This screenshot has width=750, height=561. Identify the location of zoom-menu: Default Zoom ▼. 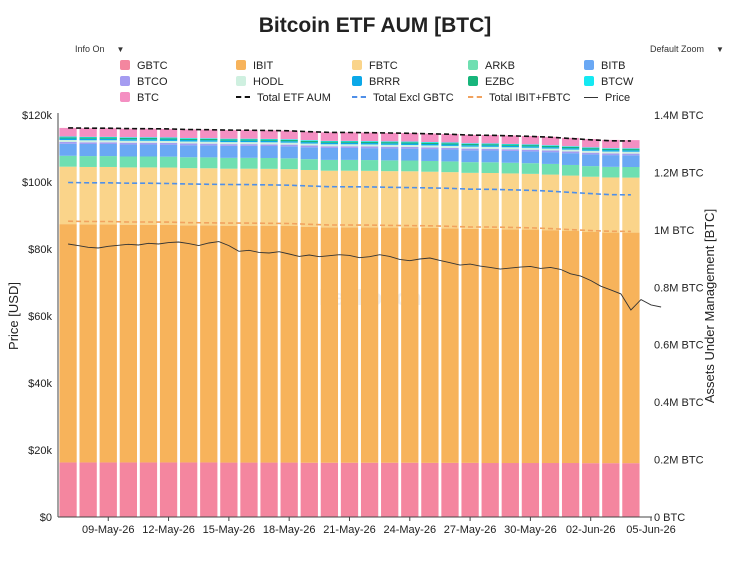
(687, 49).